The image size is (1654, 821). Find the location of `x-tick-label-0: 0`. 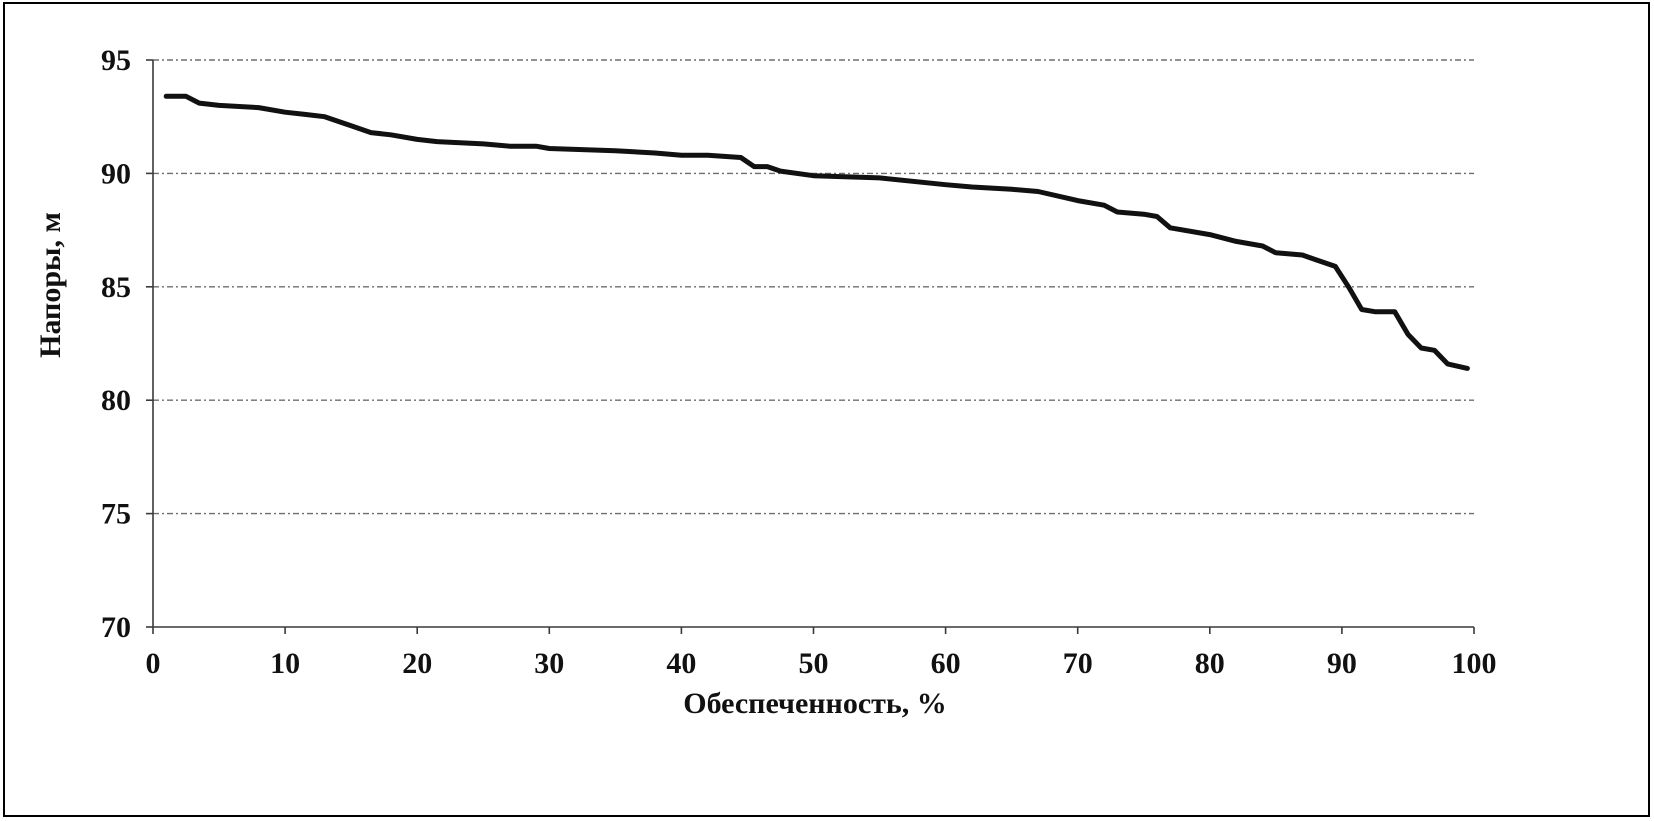

x-tick-label-0: 0 is located at coordinates (153, 663).